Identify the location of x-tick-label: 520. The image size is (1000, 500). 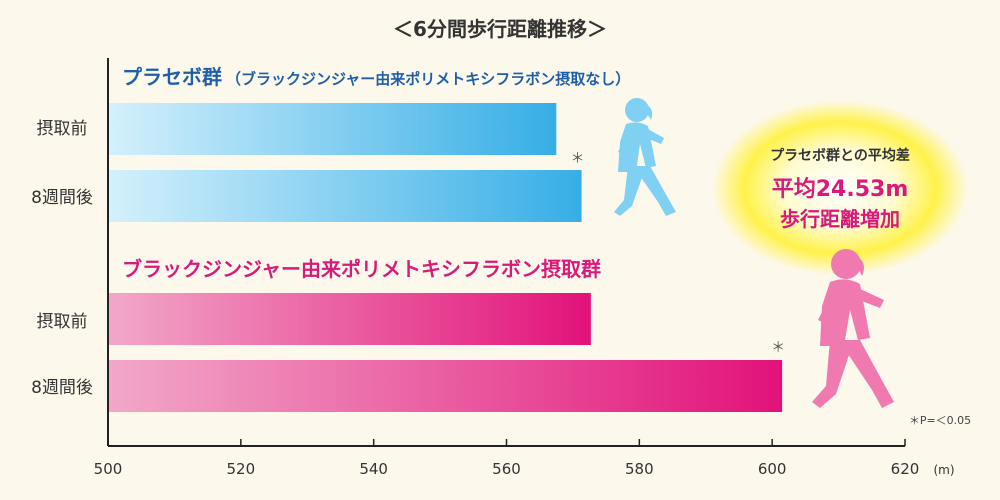
(241, 469).